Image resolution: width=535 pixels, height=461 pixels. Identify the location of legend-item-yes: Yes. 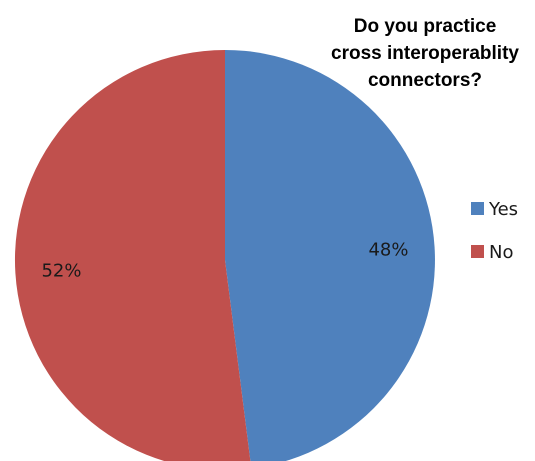
(494, 209).